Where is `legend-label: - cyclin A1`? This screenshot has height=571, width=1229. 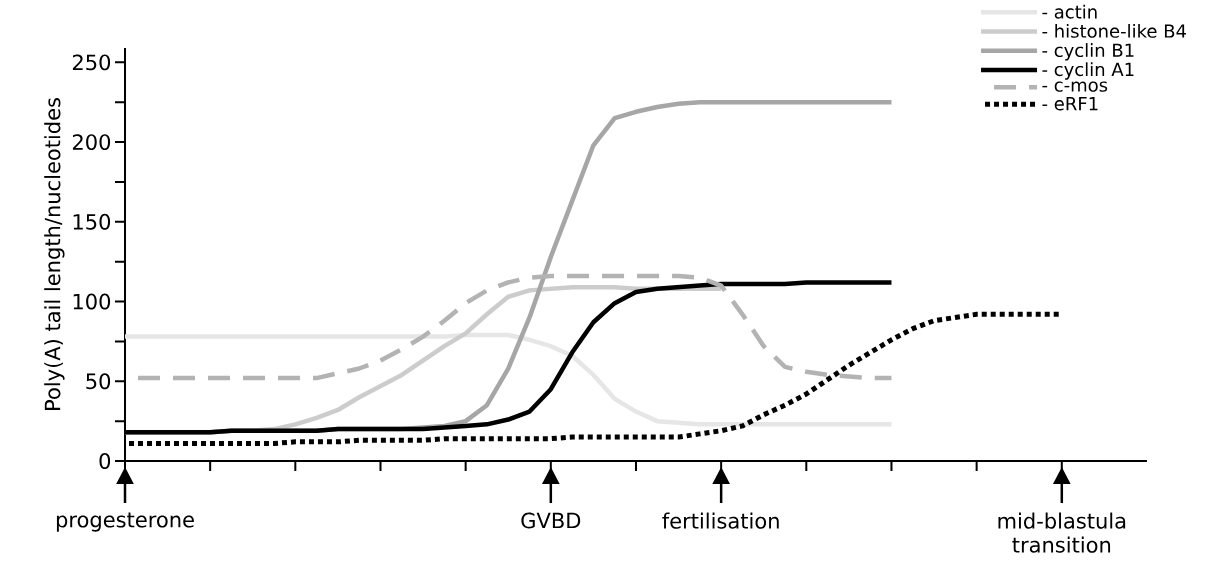 legend-label: - cyclin A1 is located at coordinates (1088, 71).